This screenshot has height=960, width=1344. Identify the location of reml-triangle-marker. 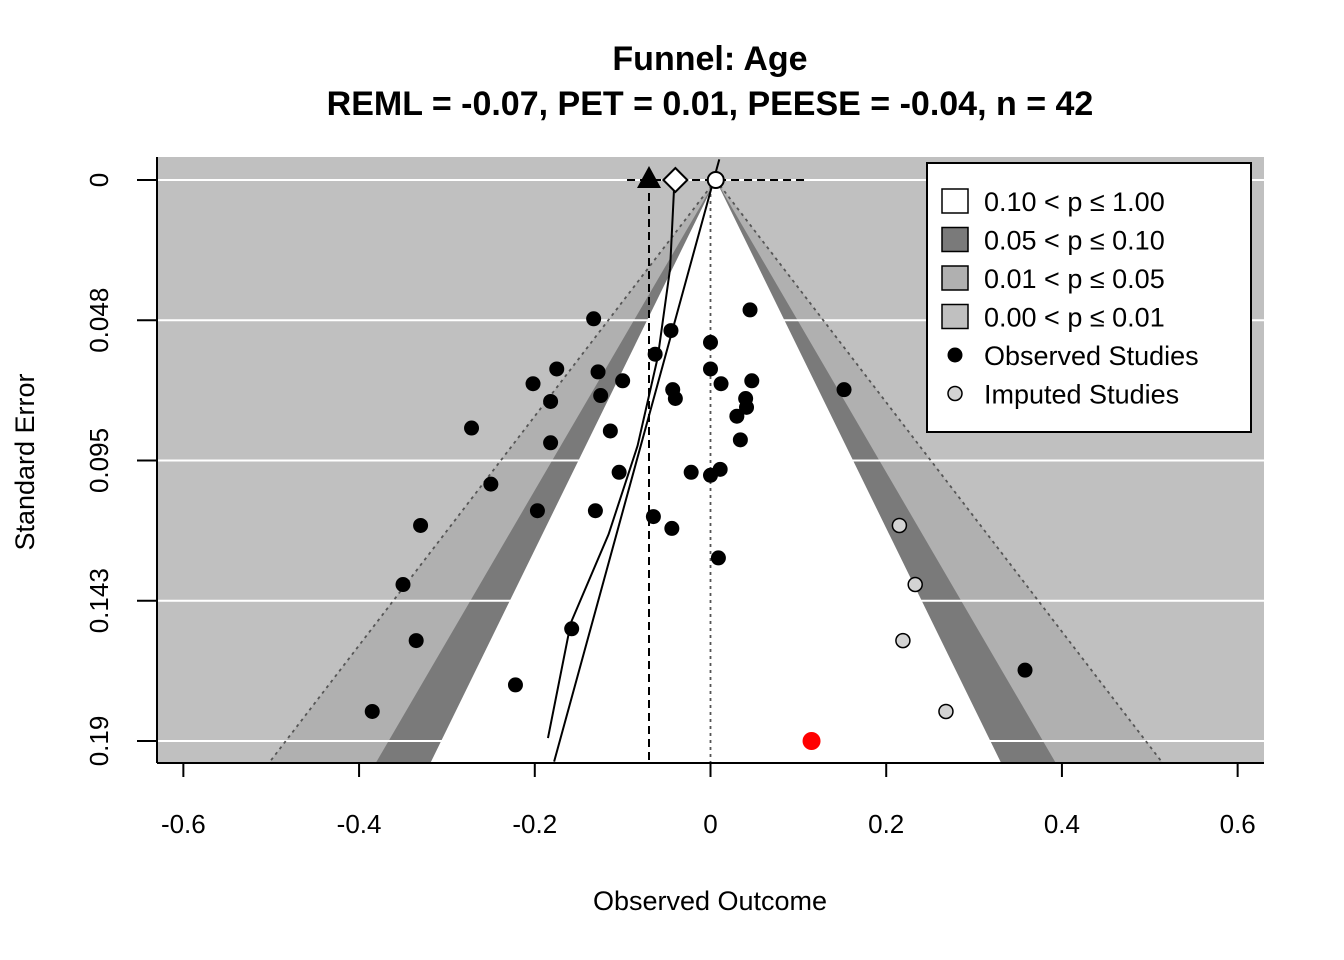
(649, 177).